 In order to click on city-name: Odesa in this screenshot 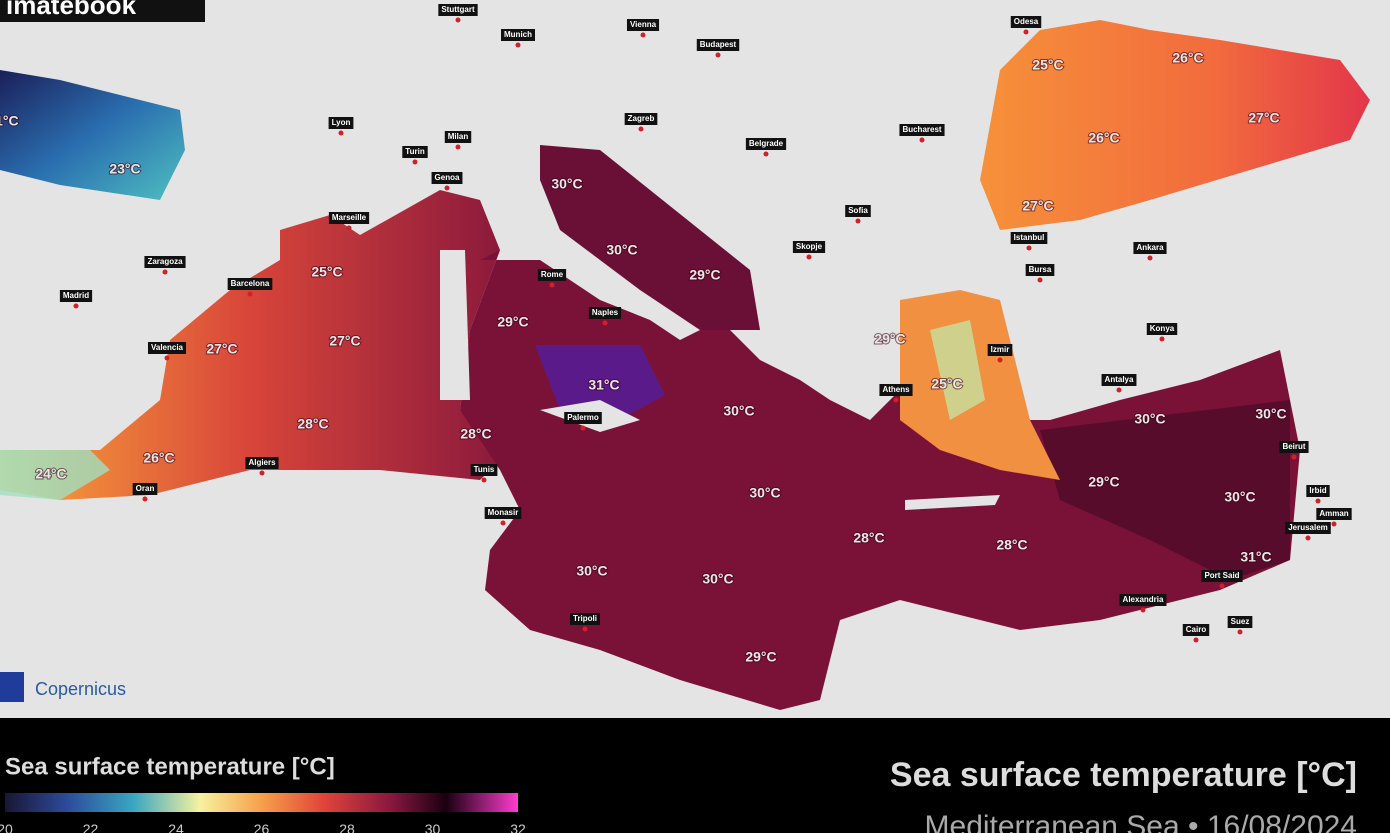, I will do `click(1026, 21)`.